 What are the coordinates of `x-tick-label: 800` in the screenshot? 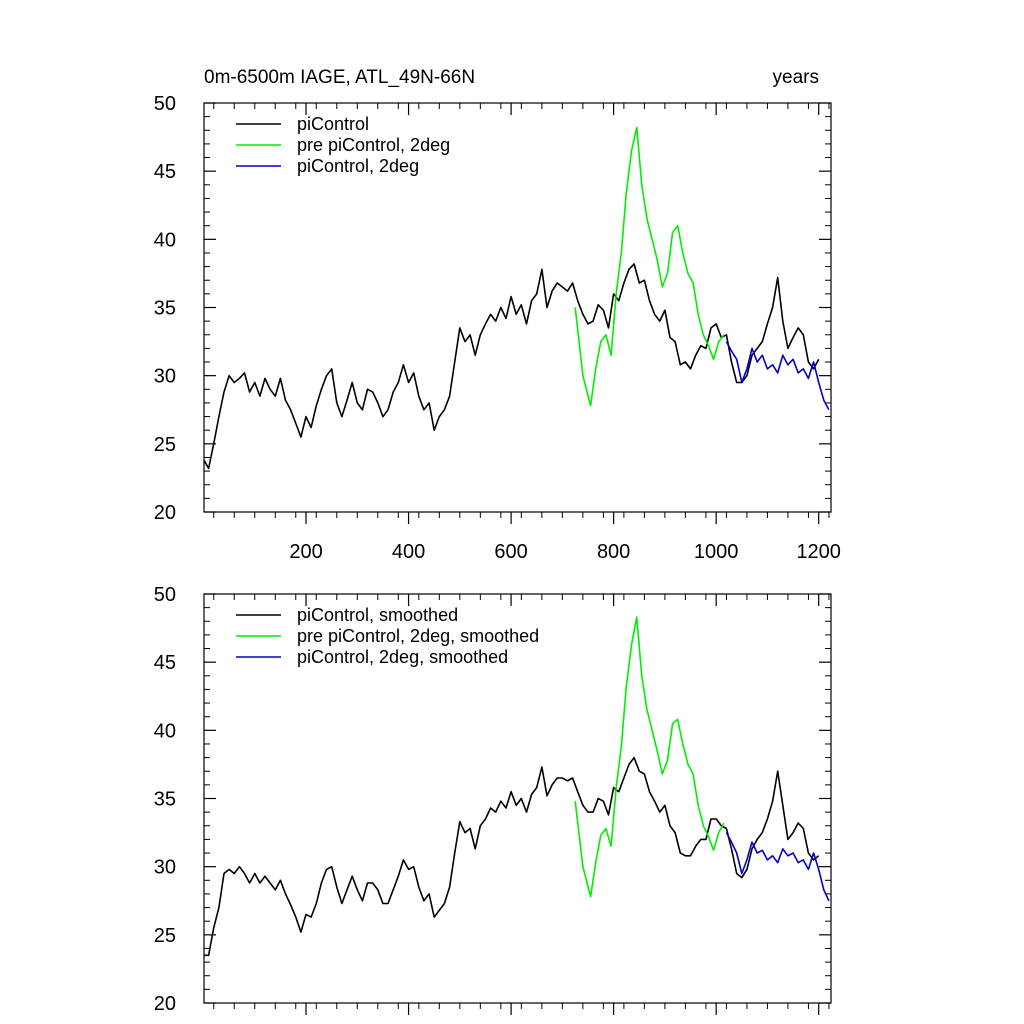 It's located at (613, 552).